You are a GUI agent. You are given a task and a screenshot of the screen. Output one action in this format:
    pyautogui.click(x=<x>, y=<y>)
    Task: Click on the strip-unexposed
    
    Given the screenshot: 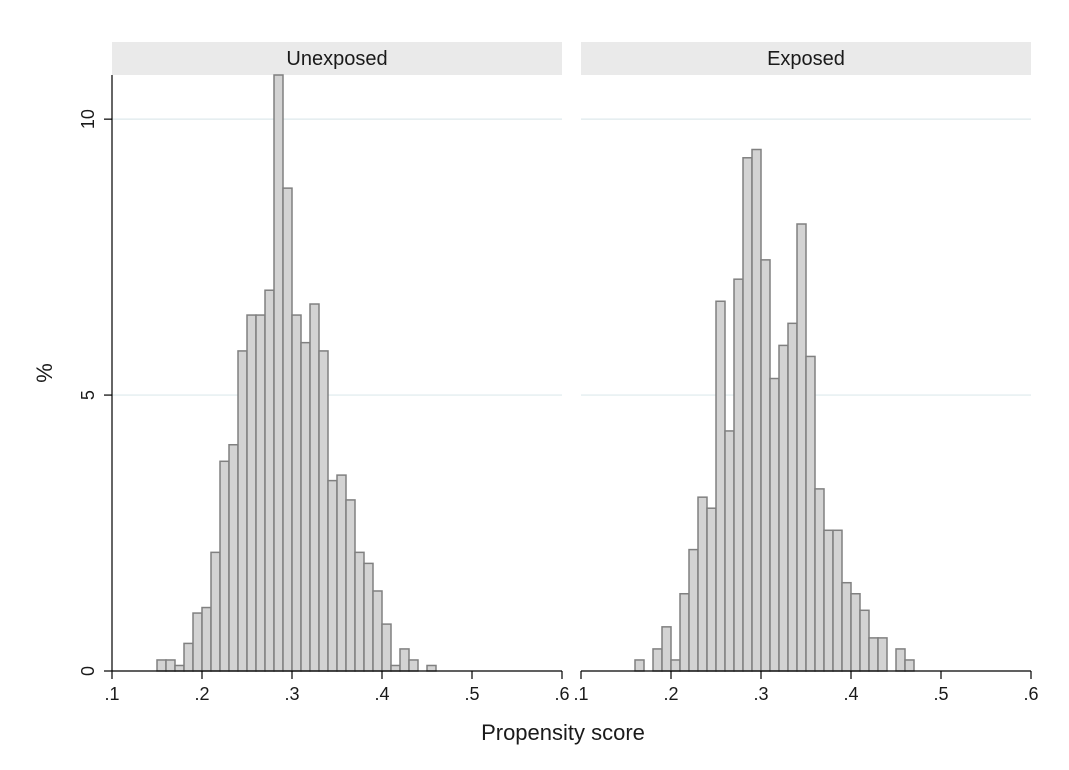 What is the action you would take?
    pyautogui.click(x=337, y=58)
    